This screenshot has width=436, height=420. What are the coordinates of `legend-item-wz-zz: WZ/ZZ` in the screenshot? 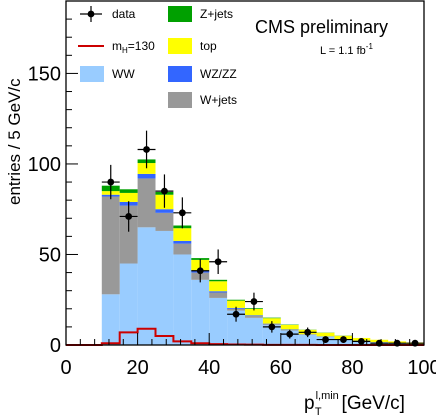 It's located at (202, 74).